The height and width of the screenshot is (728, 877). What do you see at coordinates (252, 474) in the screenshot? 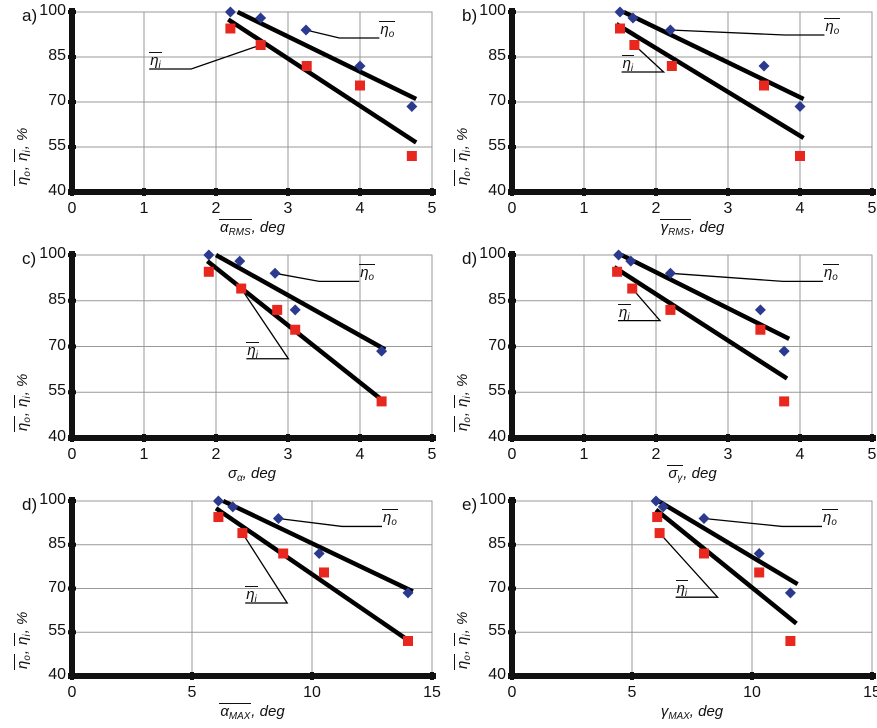
I see `x-axis-label: σα, deg` at bounding box center [252, 474].